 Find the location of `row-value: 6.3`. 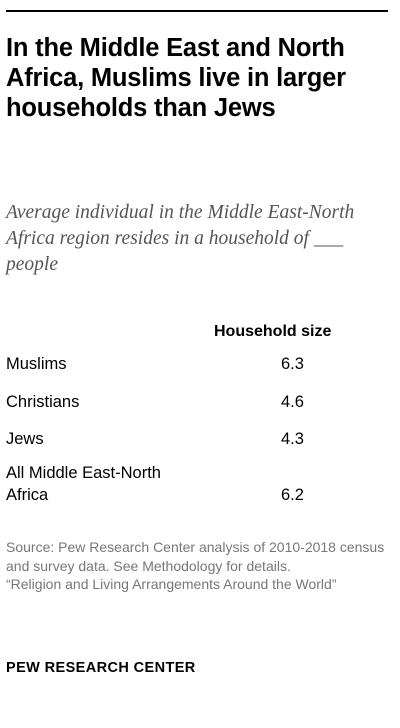

row-value: 6.3 is located at coordinates (292, 364).